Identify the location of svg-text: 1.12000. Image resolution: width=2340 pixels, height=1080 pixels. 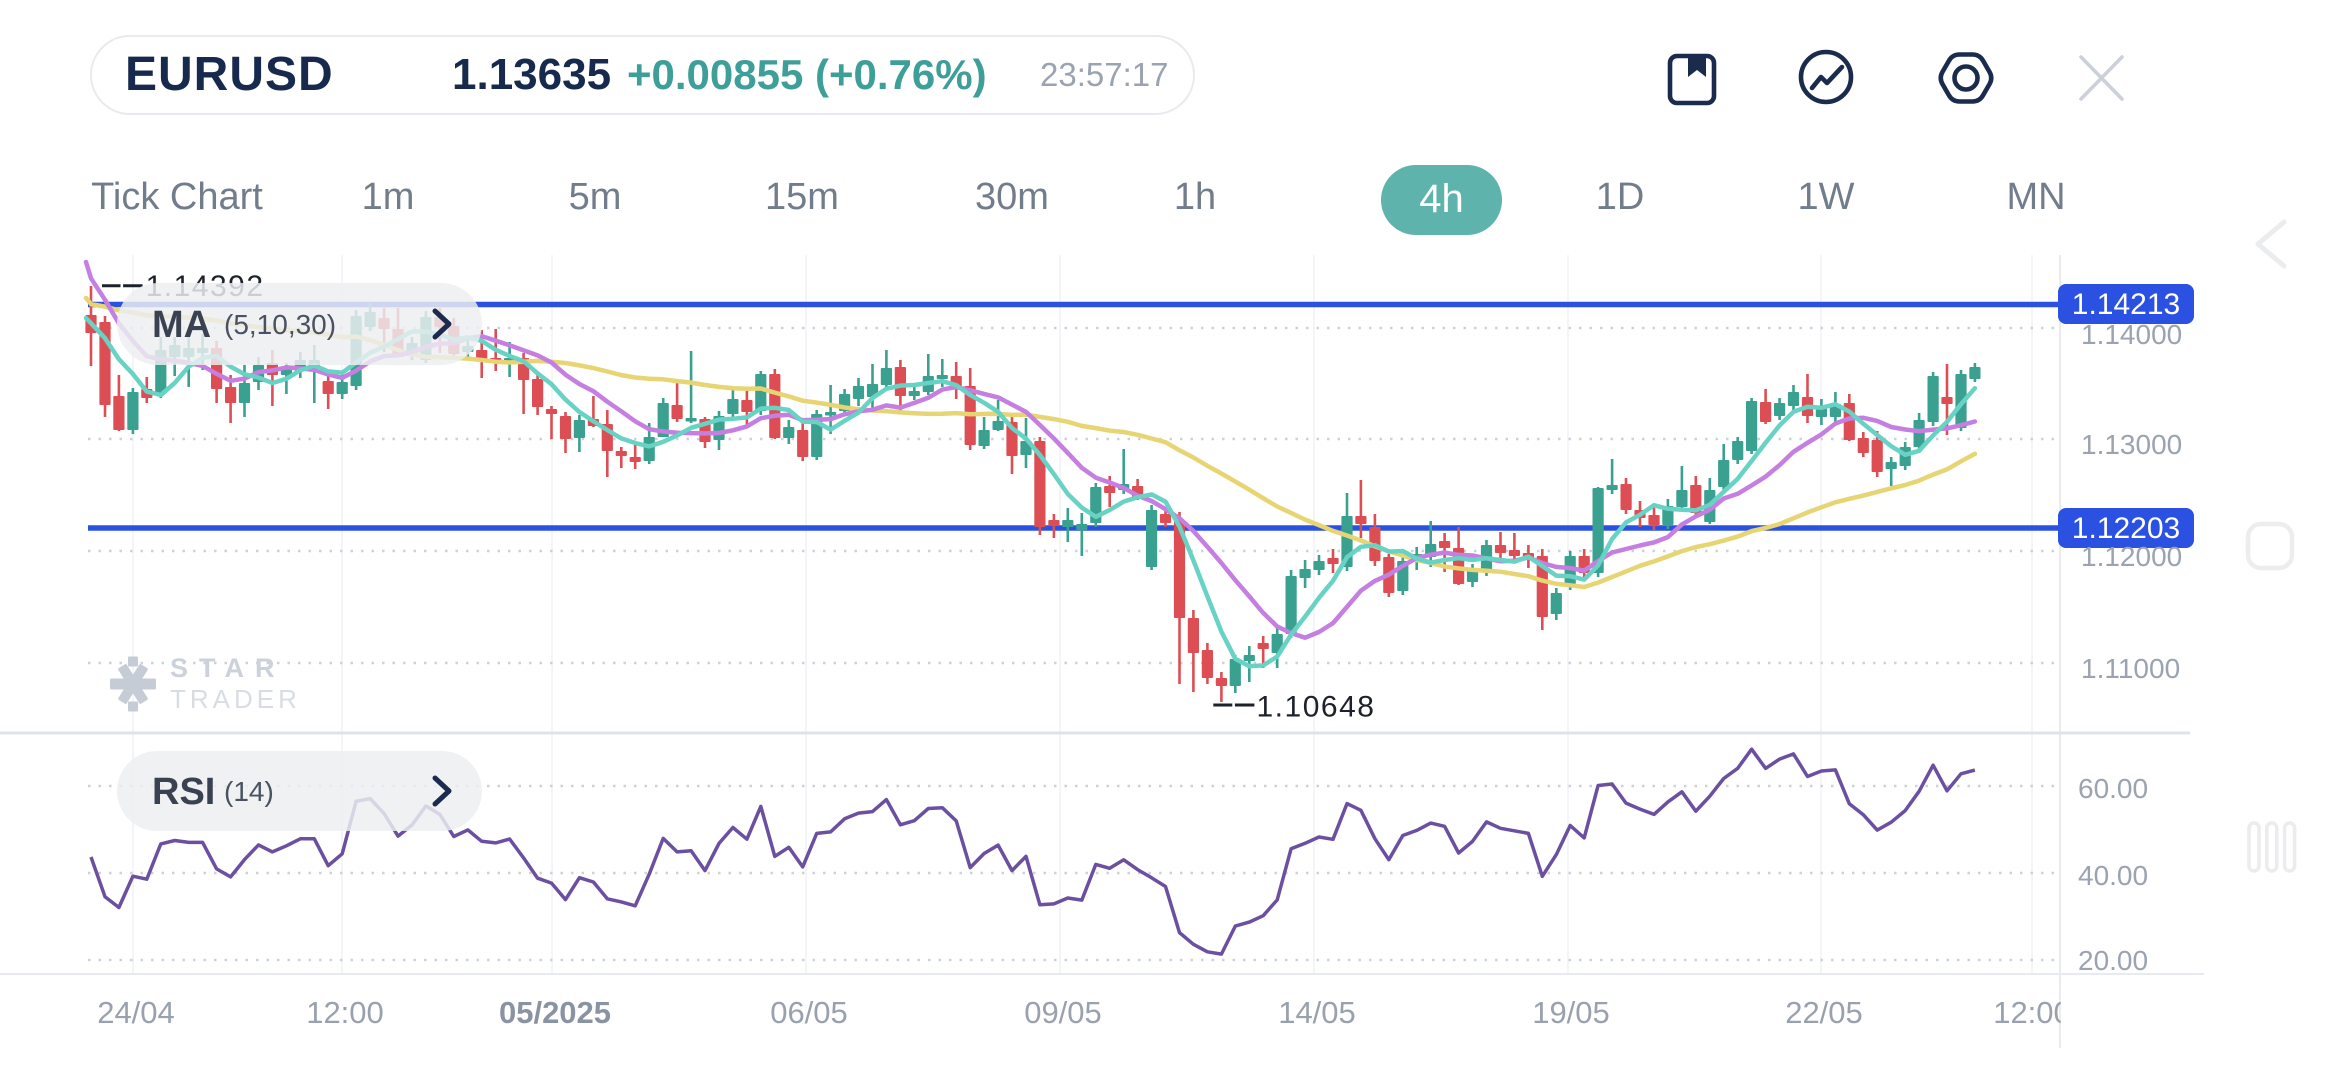
(2131, 556).